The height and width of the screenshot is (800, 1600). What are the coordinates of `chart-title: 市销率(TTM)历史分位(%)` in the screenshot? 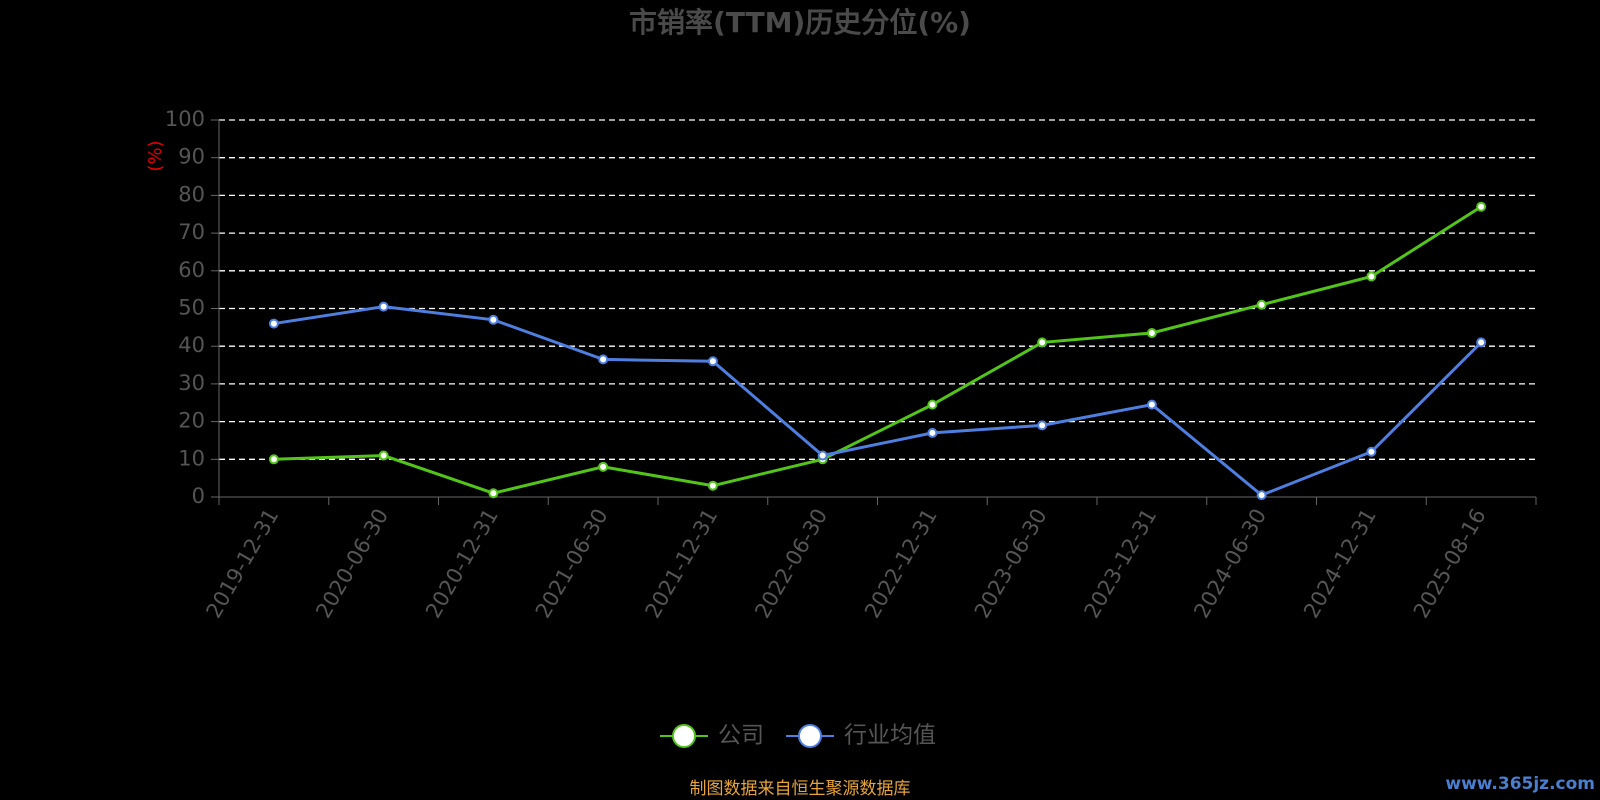 It's located at (800, 22).